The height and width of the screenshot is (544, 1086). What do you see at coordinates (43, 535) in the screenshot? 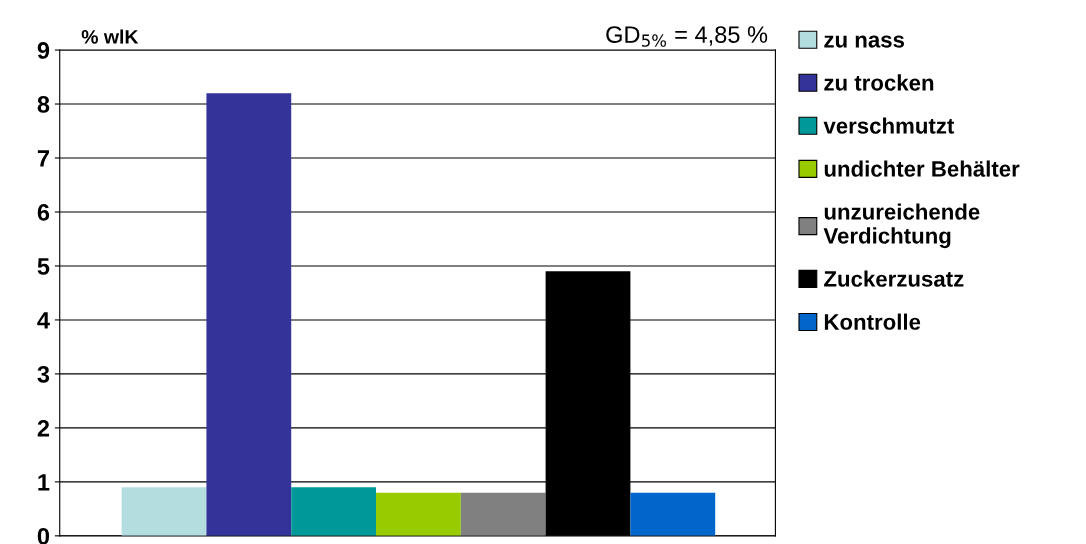
I see `y-tick-label: 0` at bounding box center [43, 535].